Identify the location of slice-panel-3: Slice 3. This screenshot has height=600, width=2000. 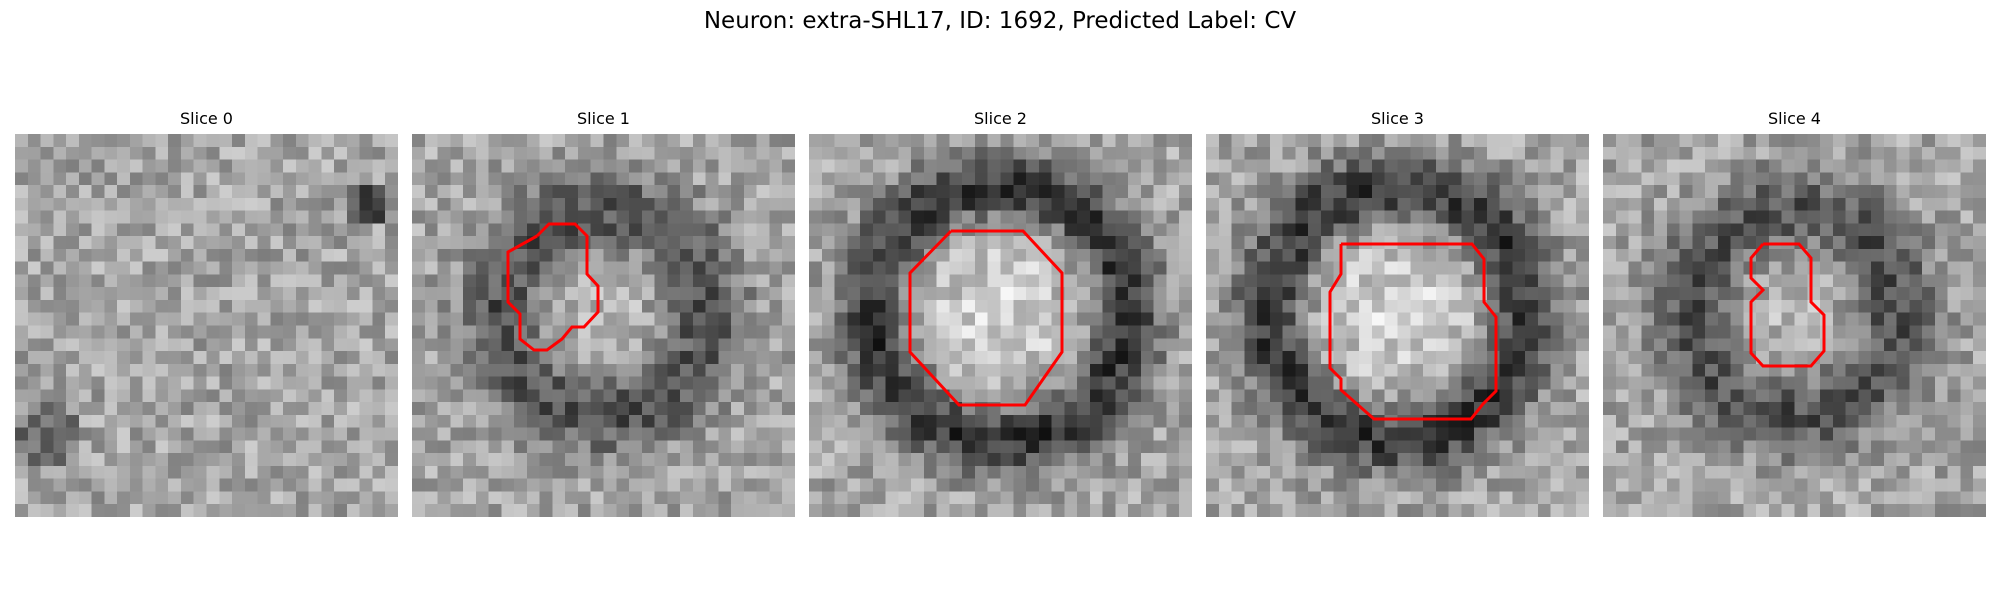
(1397, 119).